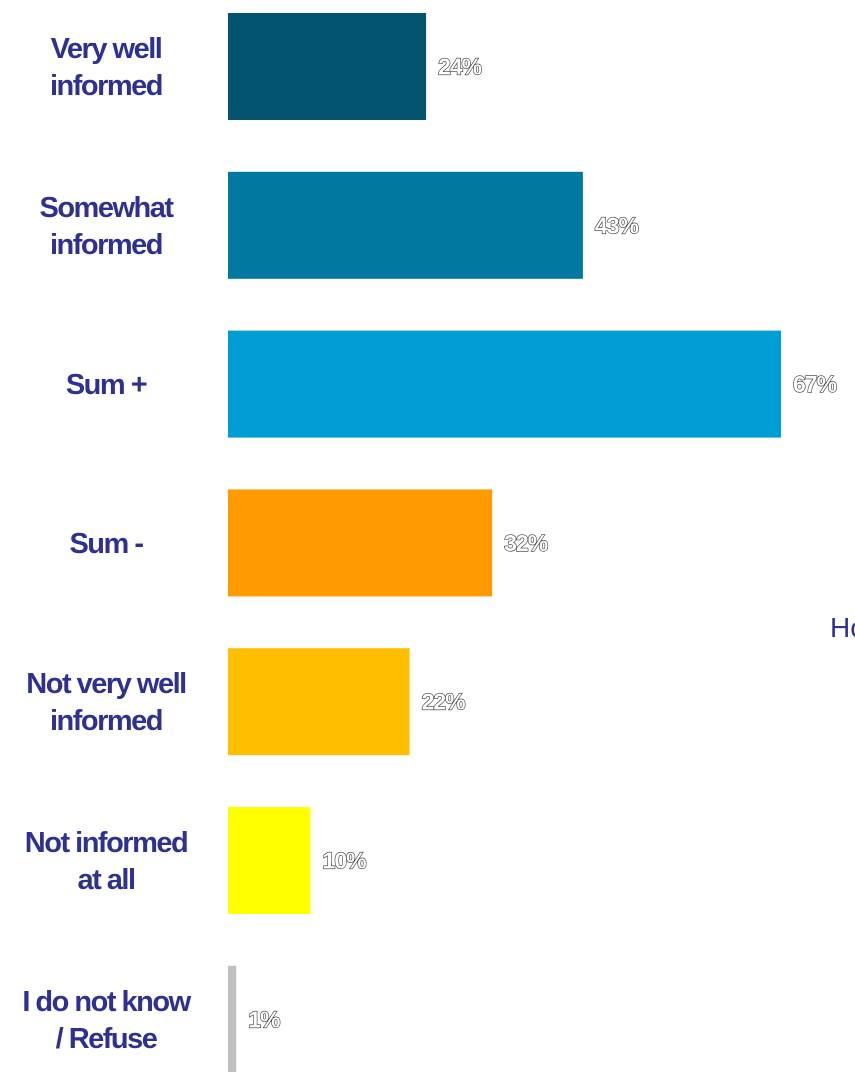  What do you see at coordinates (460, 67) in the screenshot?
I see `value-label: 24%` at bounding box center [460, 67].